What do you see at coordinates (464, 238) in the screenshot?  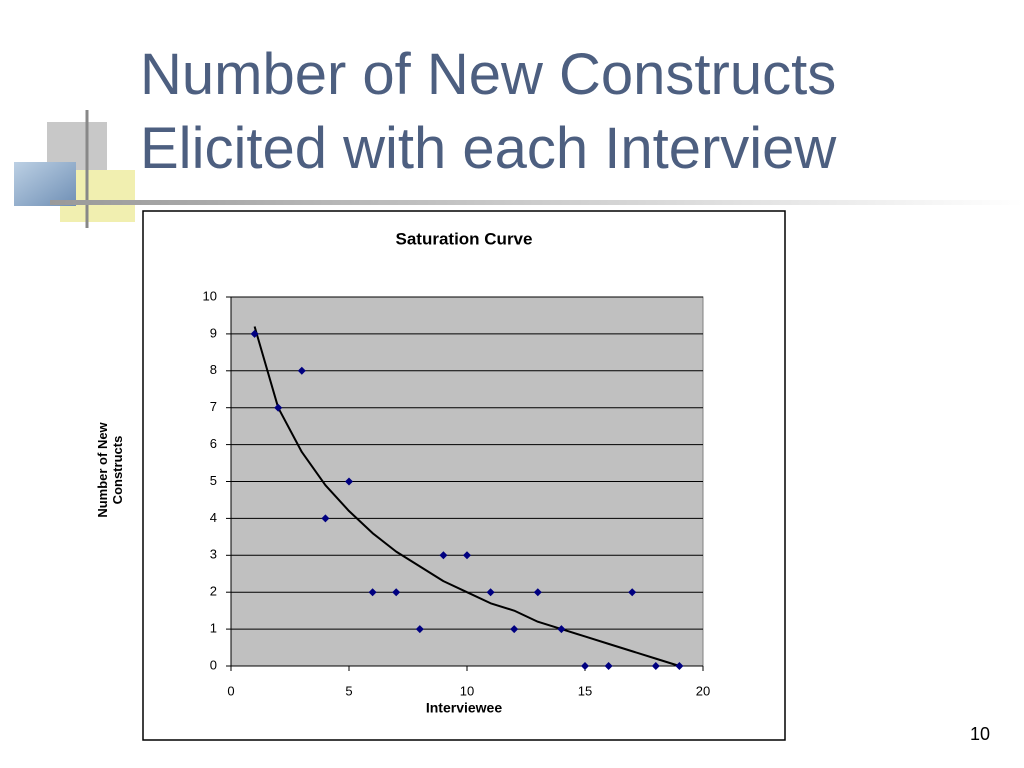 I see `chart-title: Saturation Curve` at bounding box center [464, 238].